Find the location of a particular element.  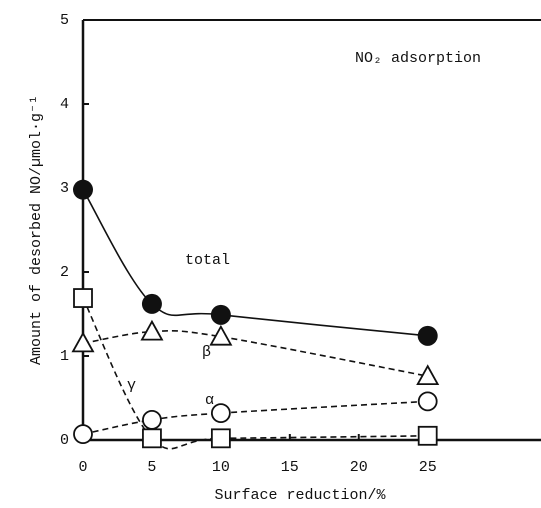

y-axis-label: Amount of desorbed NO/µmol·g⁻¹ is located at coordinates (36, 230).